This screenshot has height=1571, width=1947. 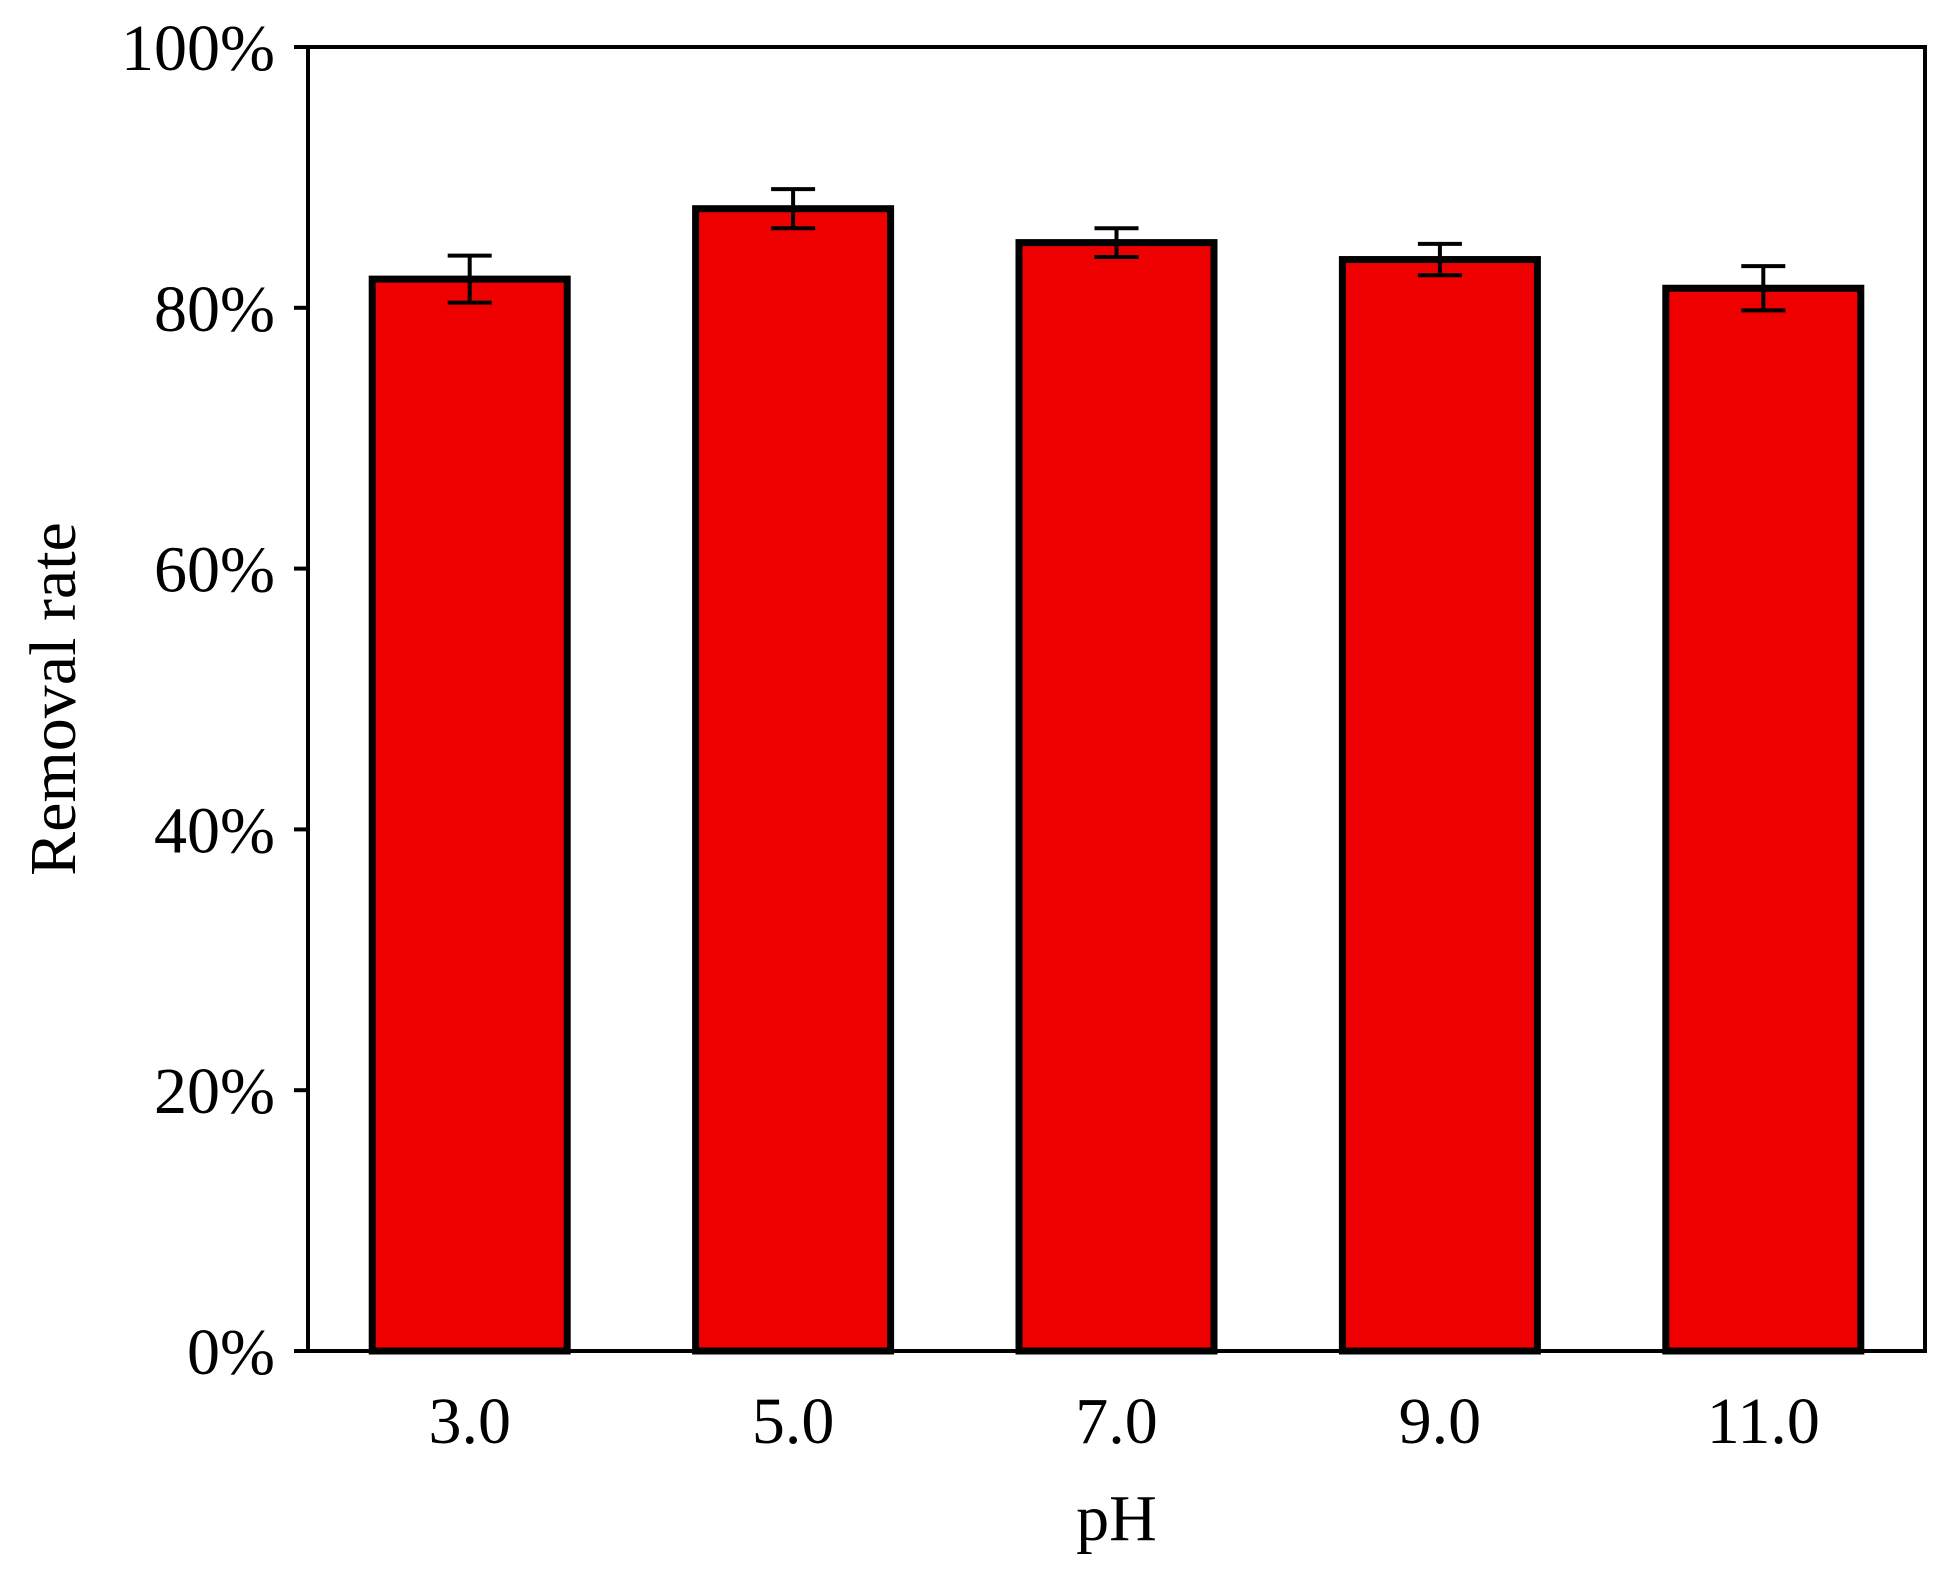 I want to click on x-axis: 3.0 5.0 7.0 9.0 11.0, so click(x=1123, y=1421).